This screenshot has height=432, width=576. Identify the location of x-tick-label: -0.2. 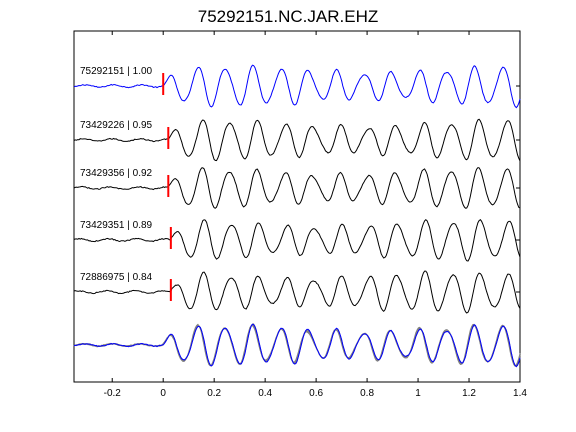
(113, 393).